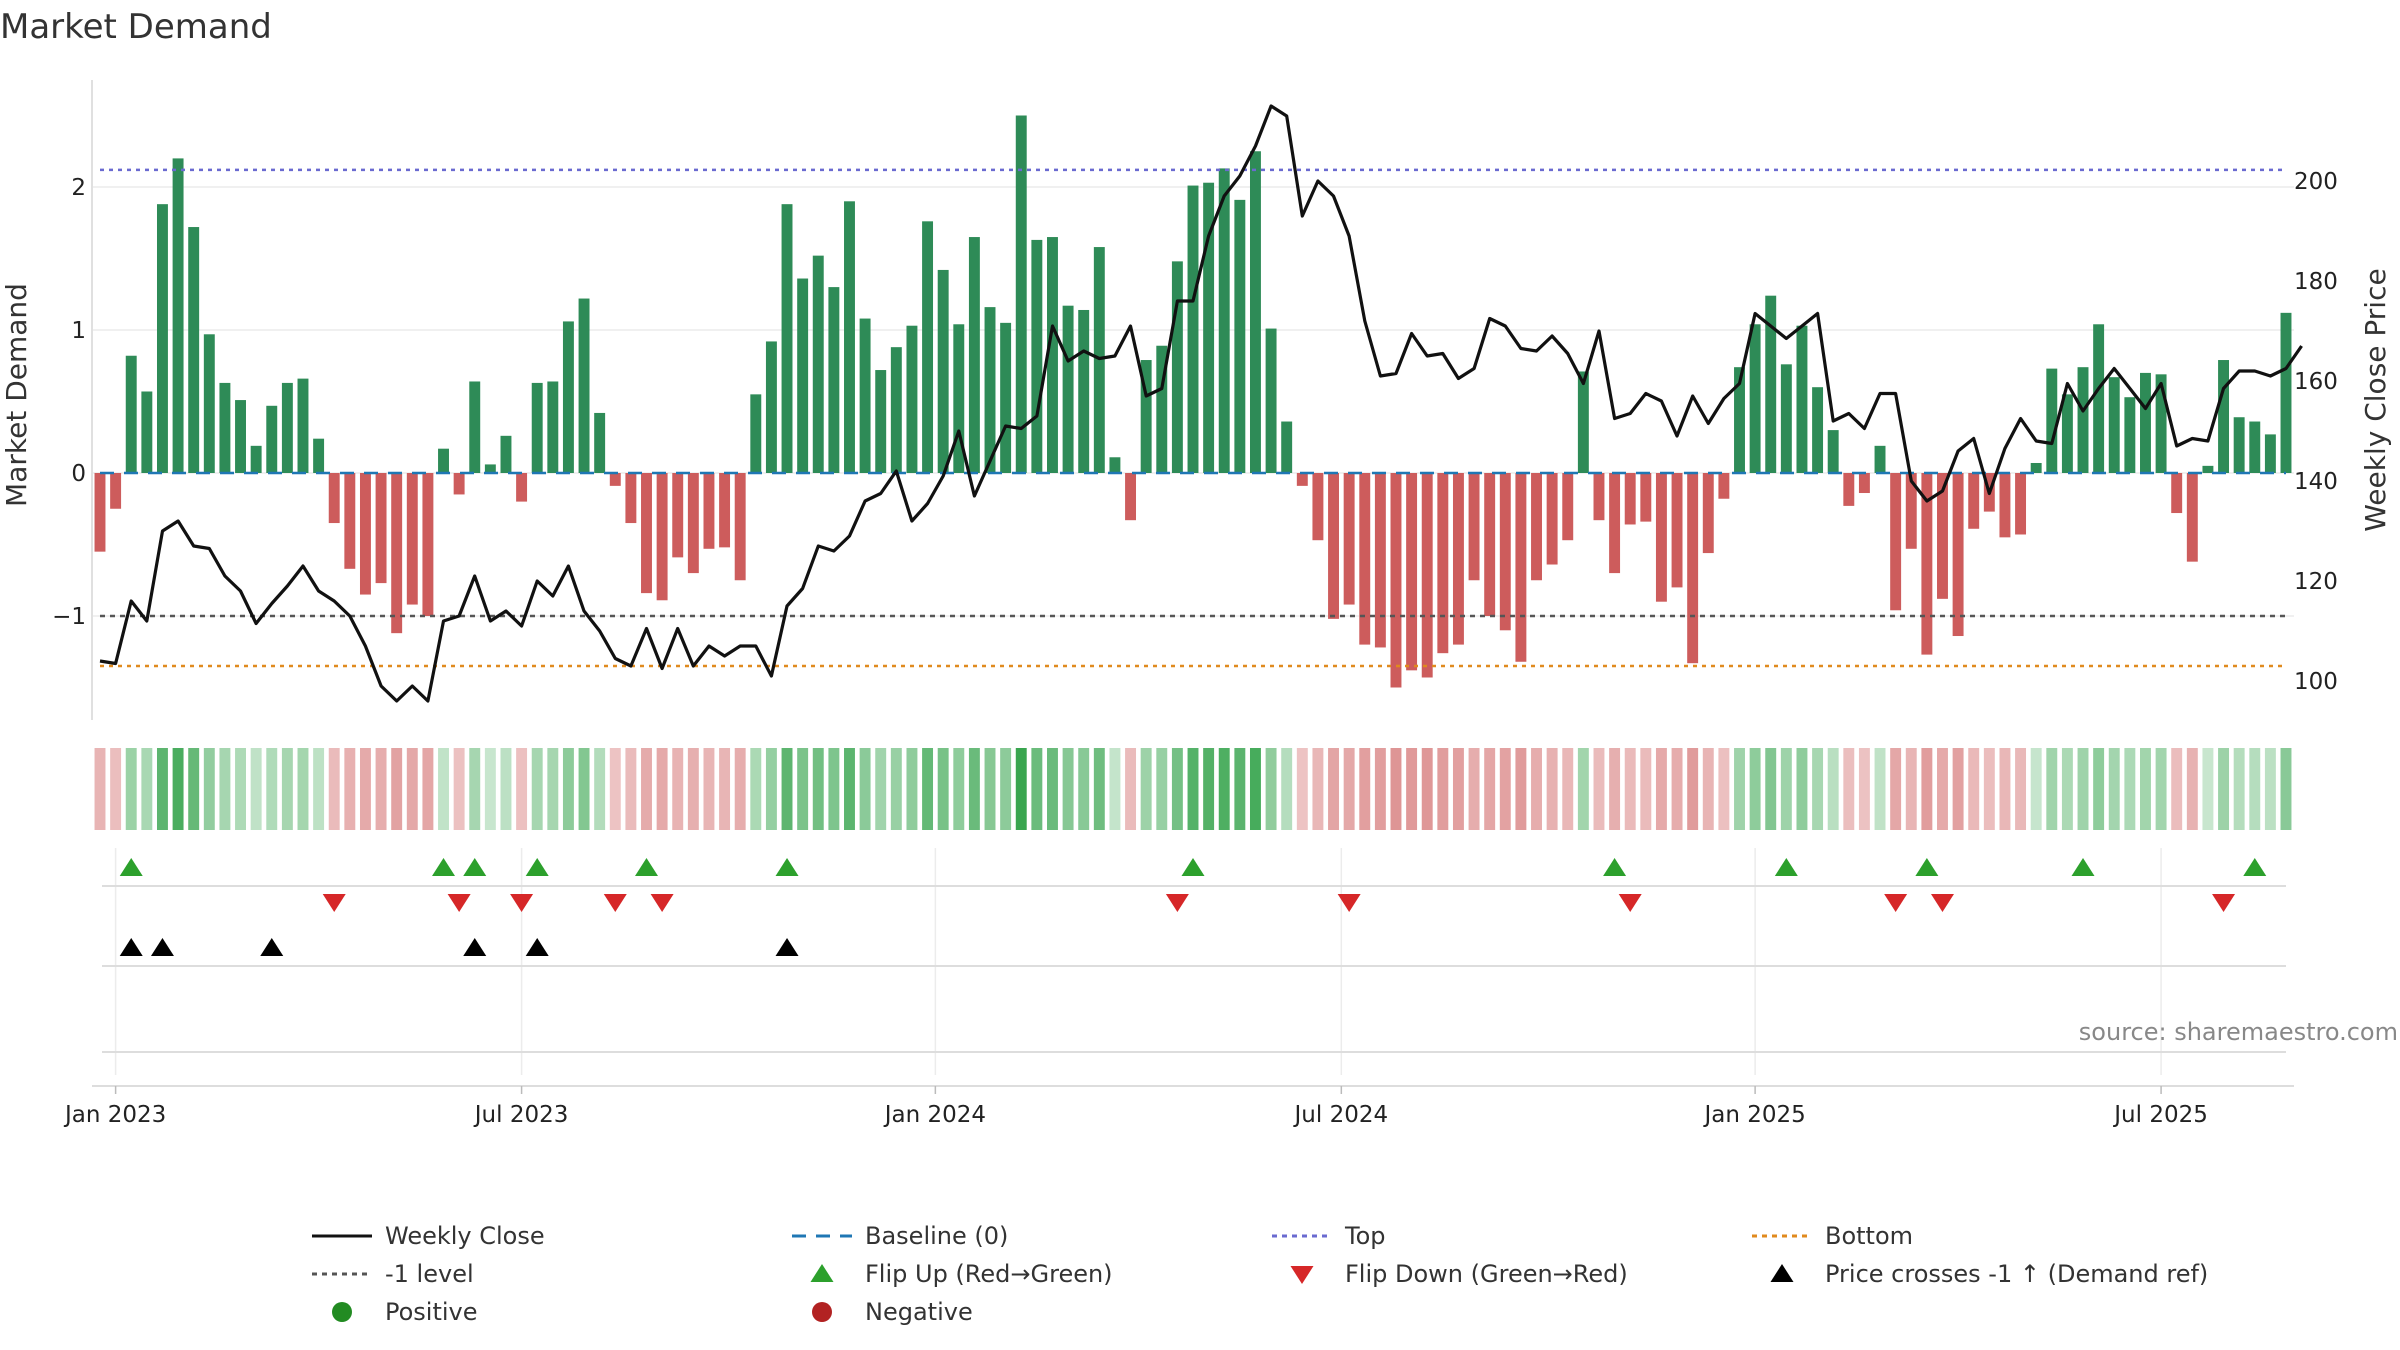  Describe the element at coordinates (2016, 1274) in the screenshot. I see `legend-label: Price crosses -1 ↑ (Demand ref)` at that location.